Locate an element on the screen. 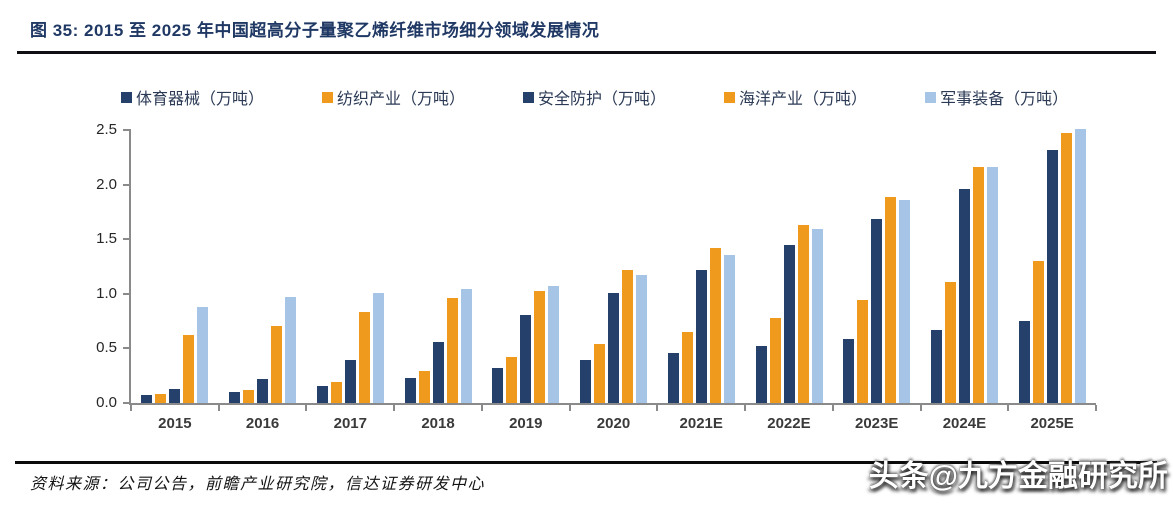 The image size is (1173, 506). x-axis-tick-label: 2022E is located at coordinates (789, 423).